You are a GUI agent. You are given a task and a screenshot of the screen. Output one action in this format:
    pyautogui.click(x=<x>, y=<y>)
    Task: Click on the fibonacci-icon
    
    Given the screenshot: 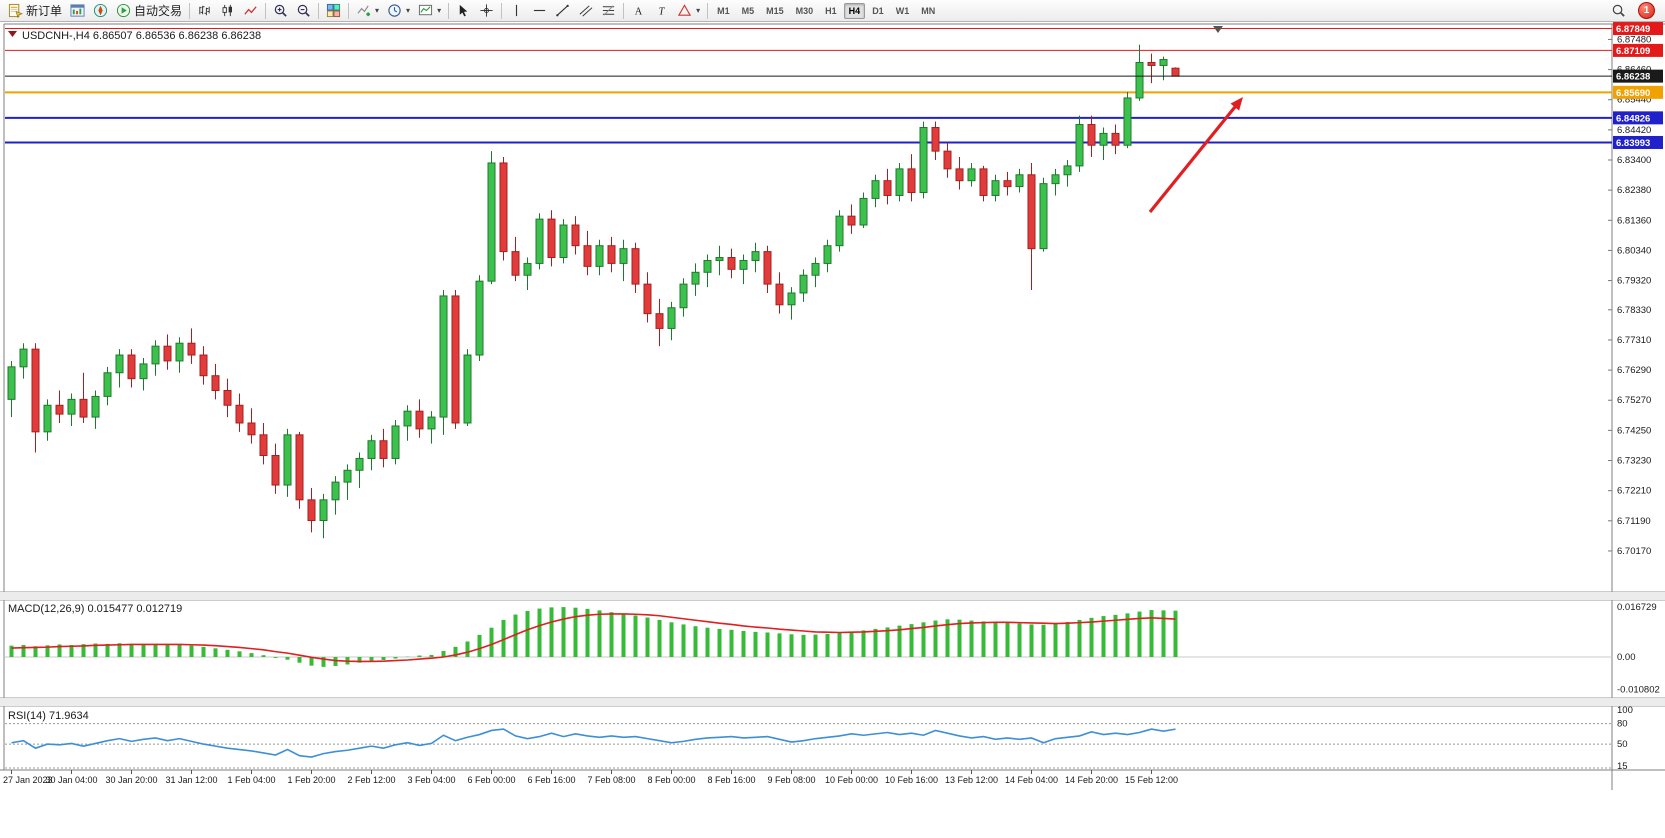 What is the action you would take?
    pyautogui.click(x=608, y=10)
    